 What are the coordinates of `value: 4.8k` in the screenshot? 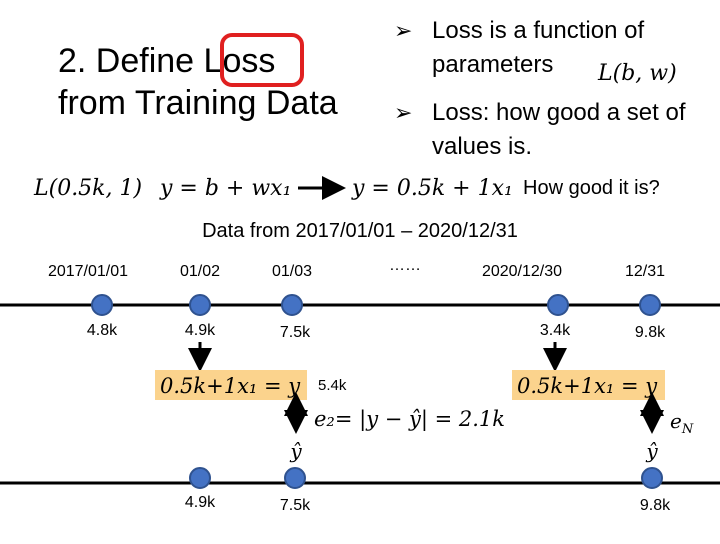 It's located at (102, 330).